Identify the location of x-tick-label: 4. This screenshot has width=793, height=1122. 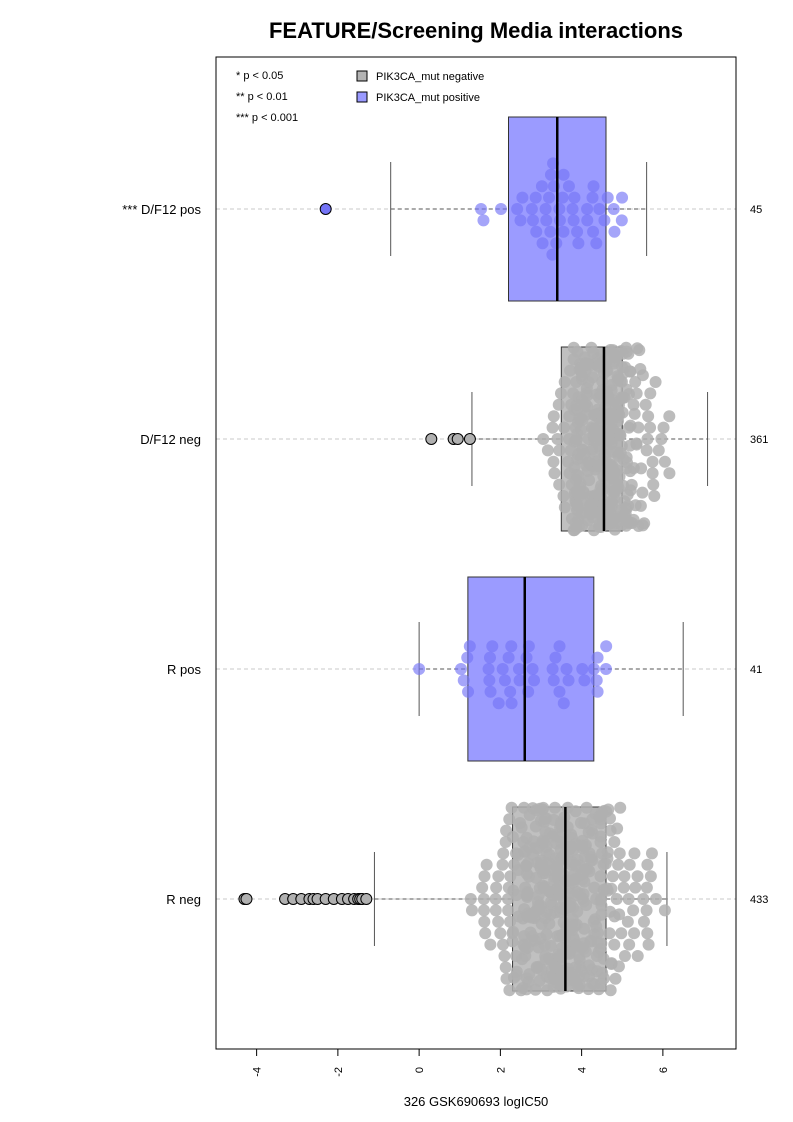
(583, 1070).